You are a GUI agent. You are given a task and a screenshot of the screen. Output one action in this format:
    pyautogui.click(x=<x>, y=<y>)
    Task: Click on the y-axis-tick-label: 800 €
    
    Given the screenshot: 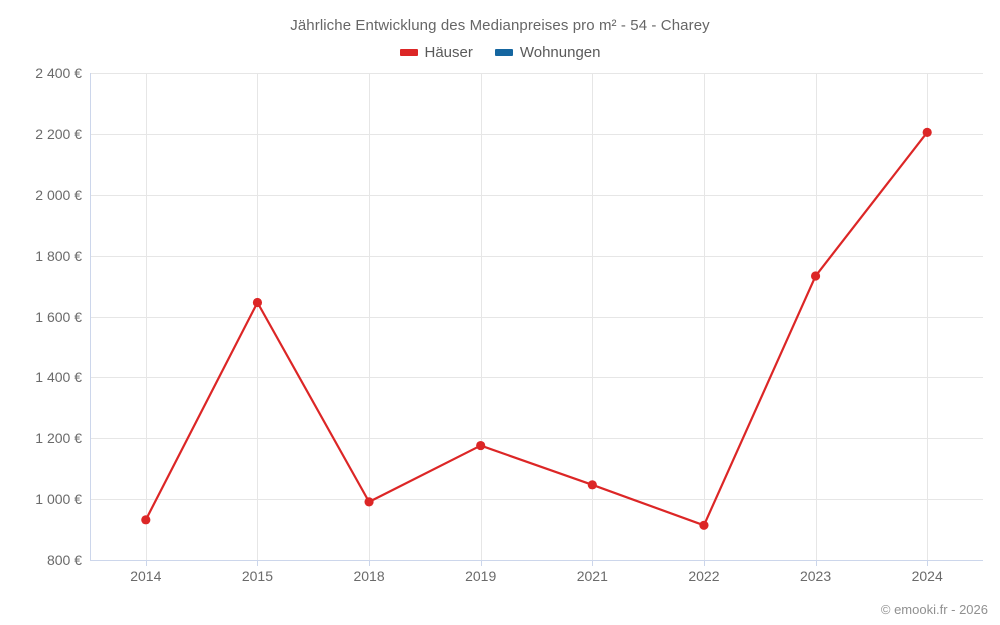 What is the action you would take?
    pyautogui.click(x=64, y=560)
    